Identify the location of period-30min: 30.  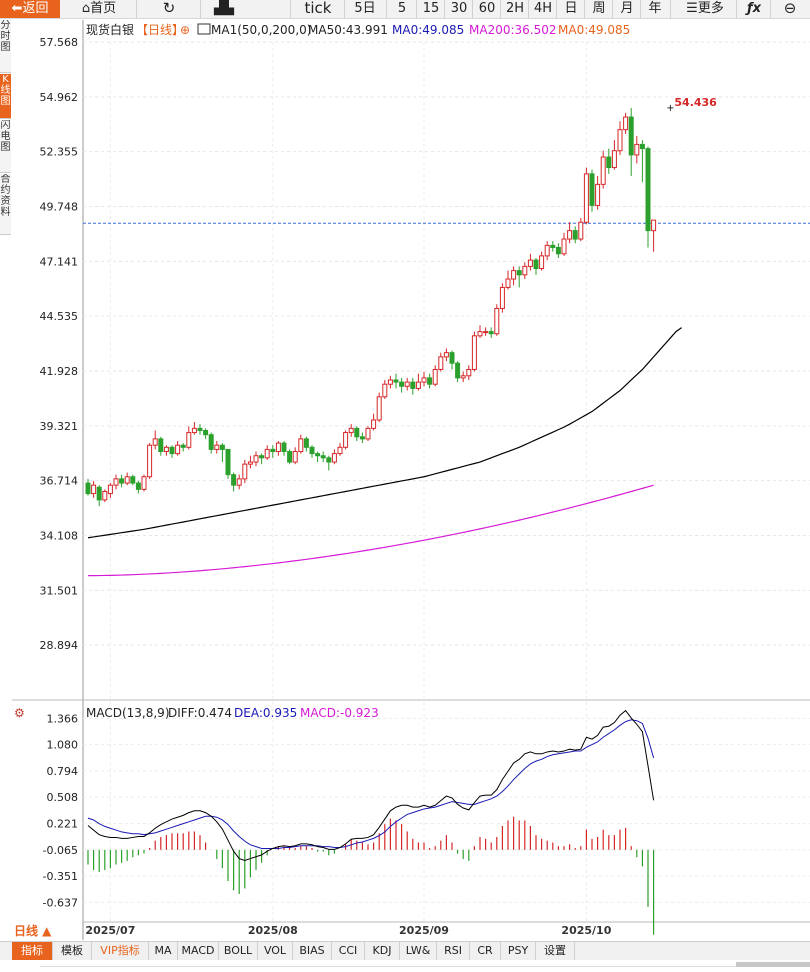
(459, 8).